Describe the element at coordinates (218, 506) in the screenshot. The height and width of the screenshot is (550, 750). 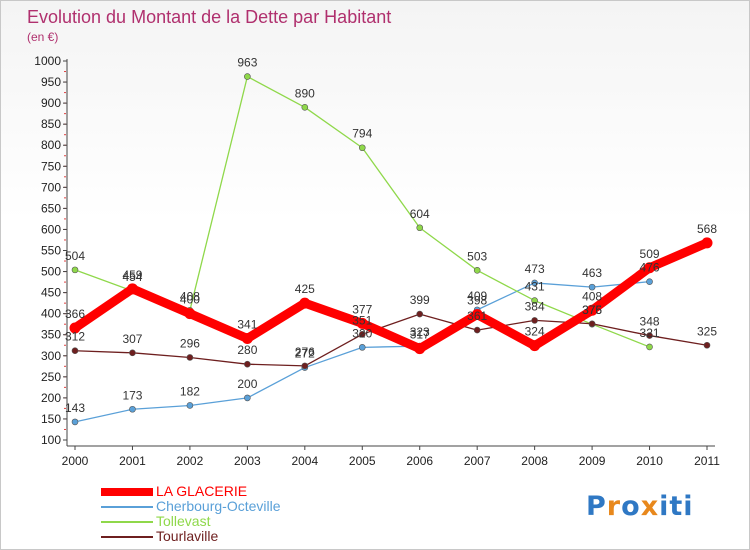
I see `legend-label: Cherbourg-Octeville` at that location.